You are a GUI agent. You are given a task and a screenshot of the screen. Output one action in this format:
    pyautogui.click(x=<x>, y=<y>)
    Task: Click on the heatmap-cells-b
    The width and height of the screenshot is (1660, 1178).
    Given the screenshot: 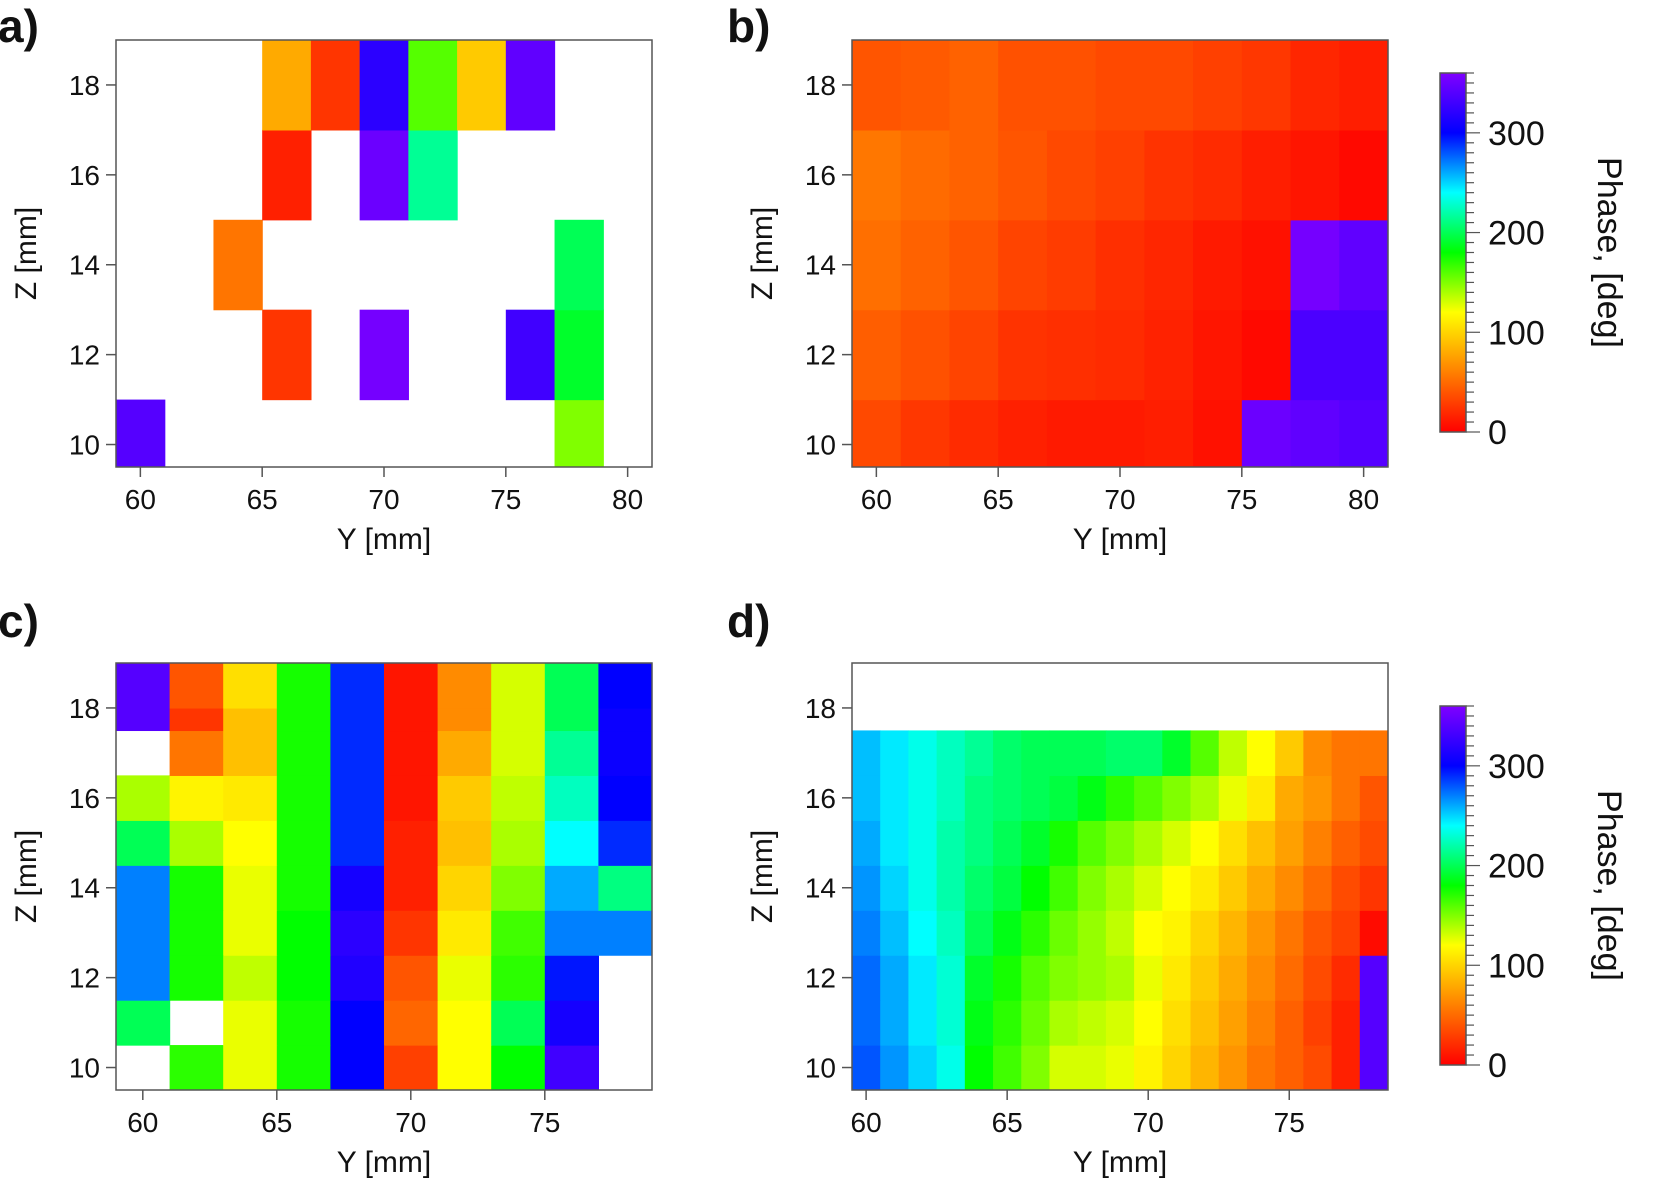 What is the action you would take?
    pyautogui.click(x=1120, y=253)
    